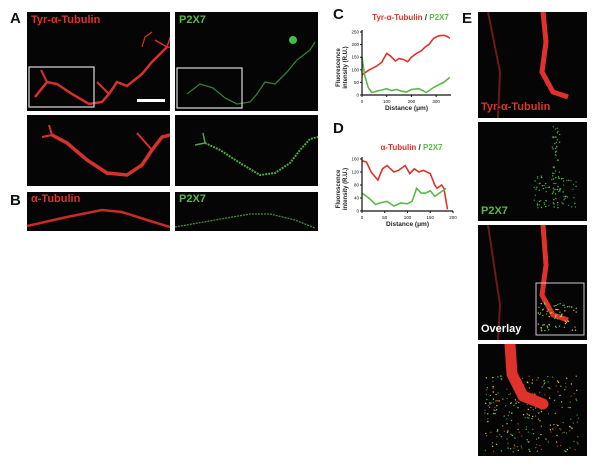  Describe the element at coordinates (406, 75) in the screenshot. I see `series-line-p2x7` at that location.